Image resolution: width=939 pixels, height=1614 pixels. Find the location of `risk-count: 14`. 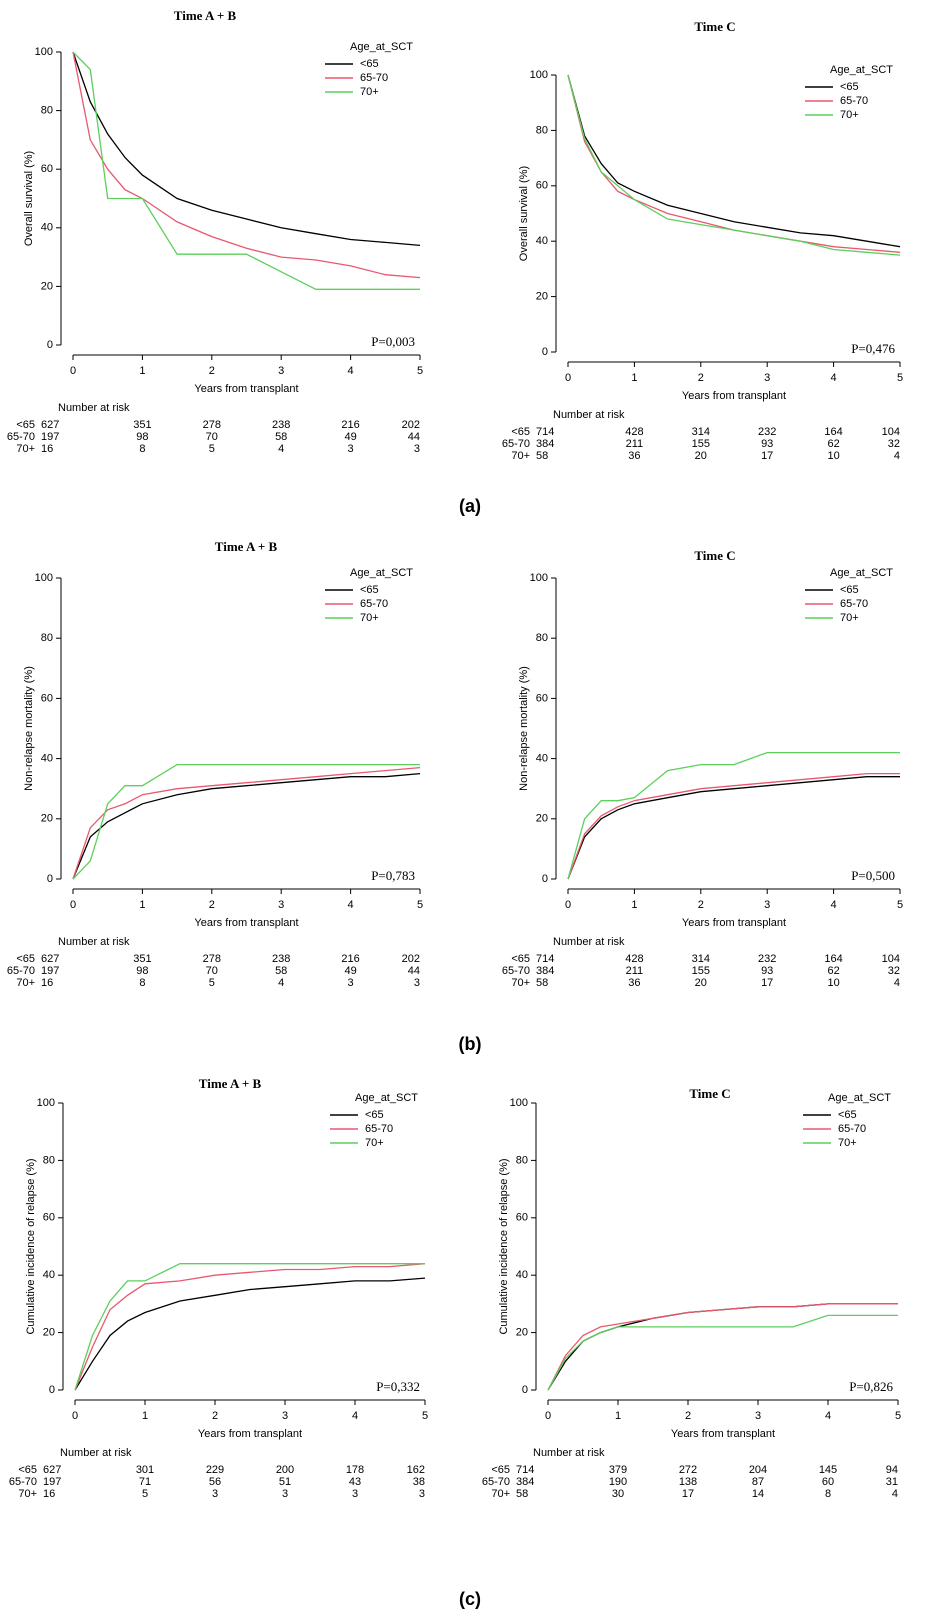

risk-count: 14 is located at coordinates (758, 1494).